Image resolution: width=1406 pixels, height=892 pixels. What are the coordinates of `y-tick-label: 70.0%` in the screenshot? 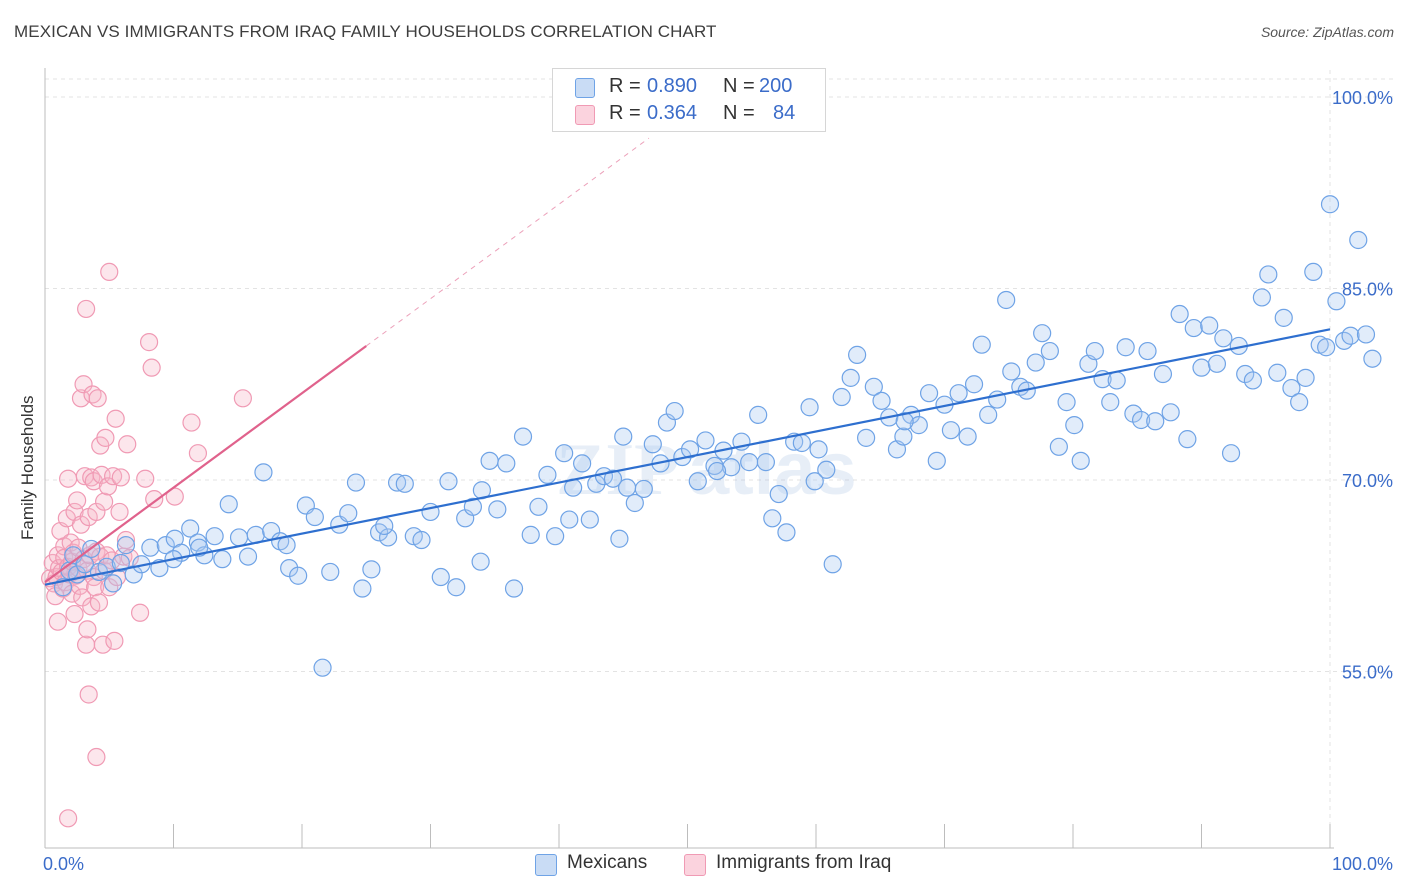 It's located at (1367, 481).